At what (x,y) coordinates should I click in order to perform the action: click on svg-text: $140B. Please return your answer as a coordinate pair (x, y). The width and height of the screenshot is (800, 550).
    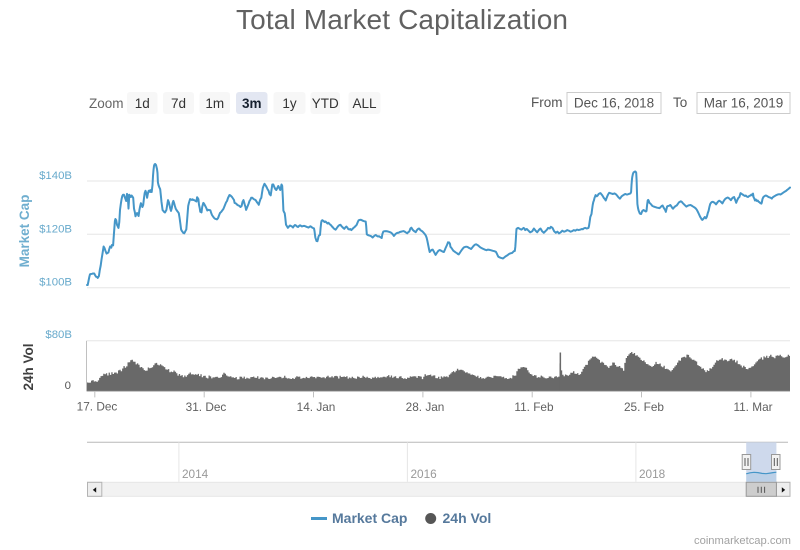
    Looking at the image, I should click on (55, 176).